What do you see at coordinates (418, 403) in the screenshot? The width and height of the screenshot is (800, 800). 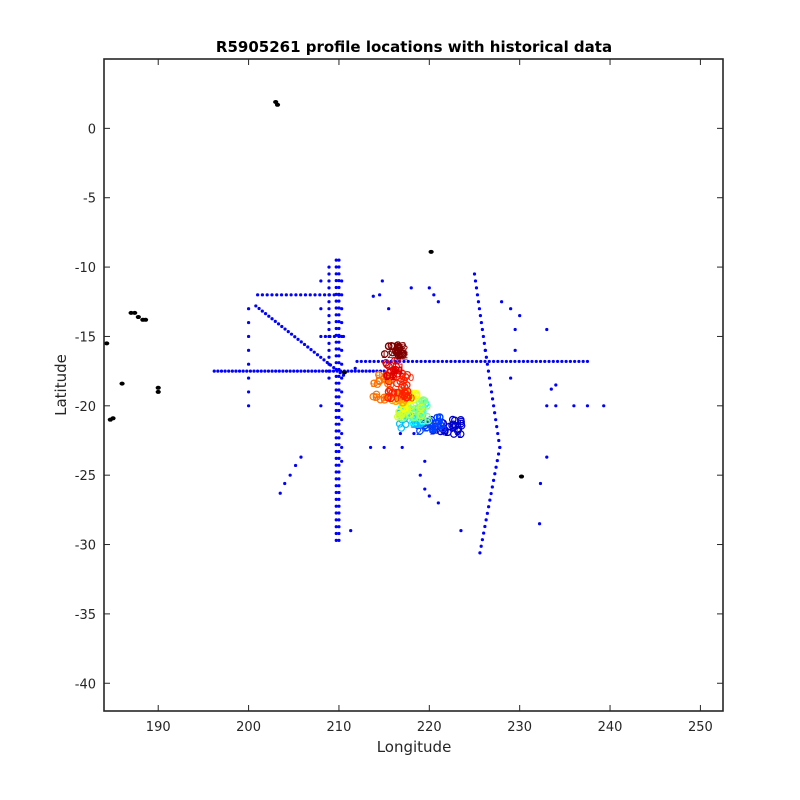 I see `float-profile-label: 5` at bounding box center [418, 403].